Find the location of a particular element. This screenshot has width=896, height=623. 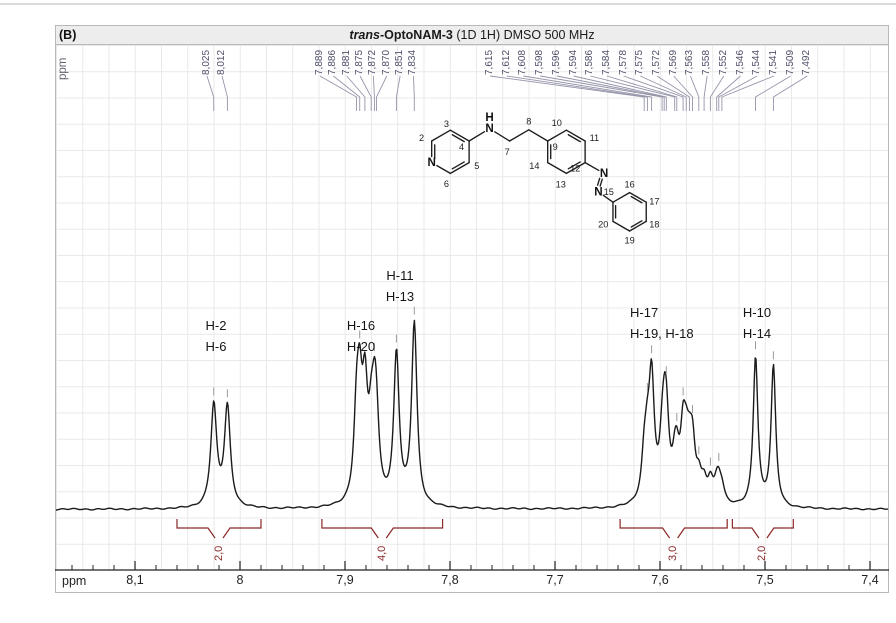

assignment-line: H-16 is located at coordinates (361, 325).